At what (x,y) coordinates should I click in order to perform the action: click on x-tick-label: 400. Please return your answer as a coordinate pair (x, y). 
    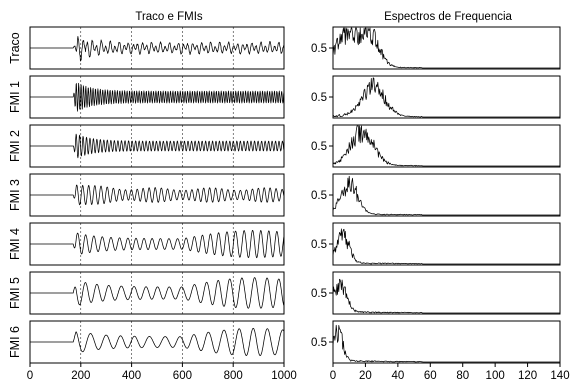
    Looking at the image, I should click on (131, 376).